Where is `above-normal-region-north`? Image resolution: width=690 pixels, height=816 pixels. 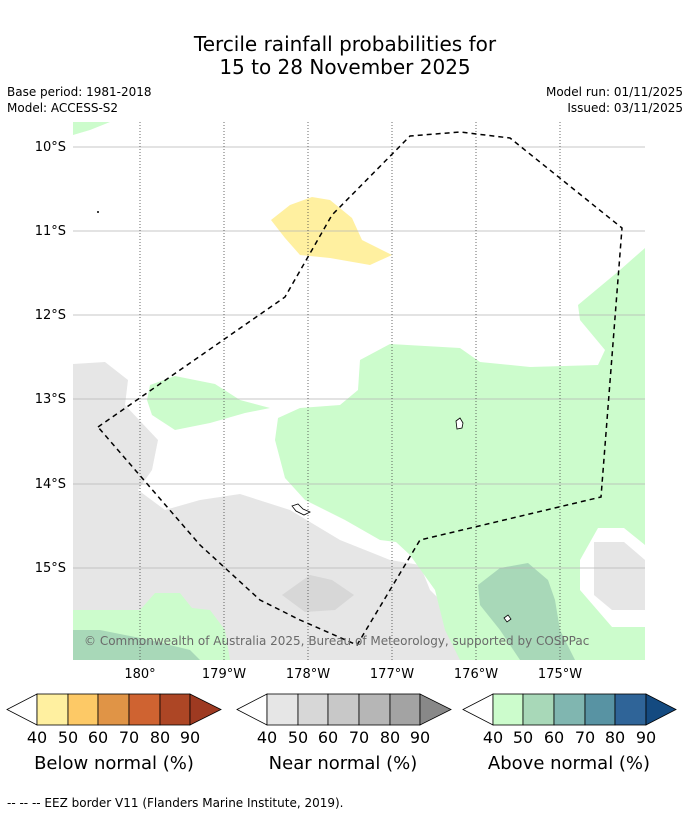
above-normal-region-north is located at coordinates (91, 128).